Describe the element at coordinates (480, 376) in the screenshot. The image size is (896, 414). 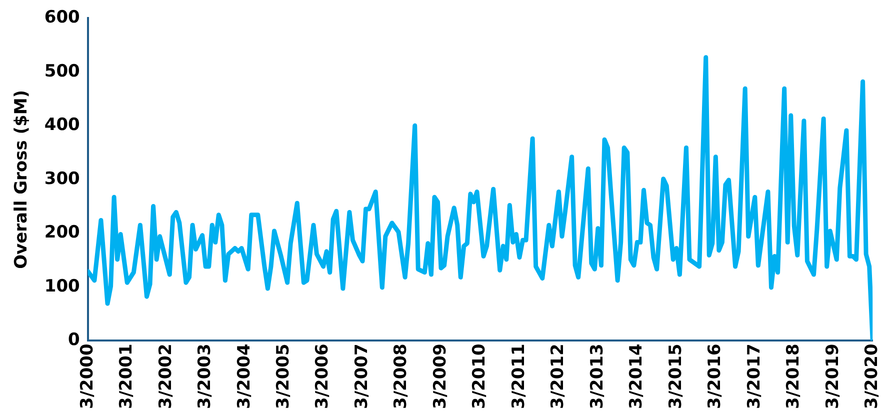
I see `x-tick-label: 3/2010` at that location.